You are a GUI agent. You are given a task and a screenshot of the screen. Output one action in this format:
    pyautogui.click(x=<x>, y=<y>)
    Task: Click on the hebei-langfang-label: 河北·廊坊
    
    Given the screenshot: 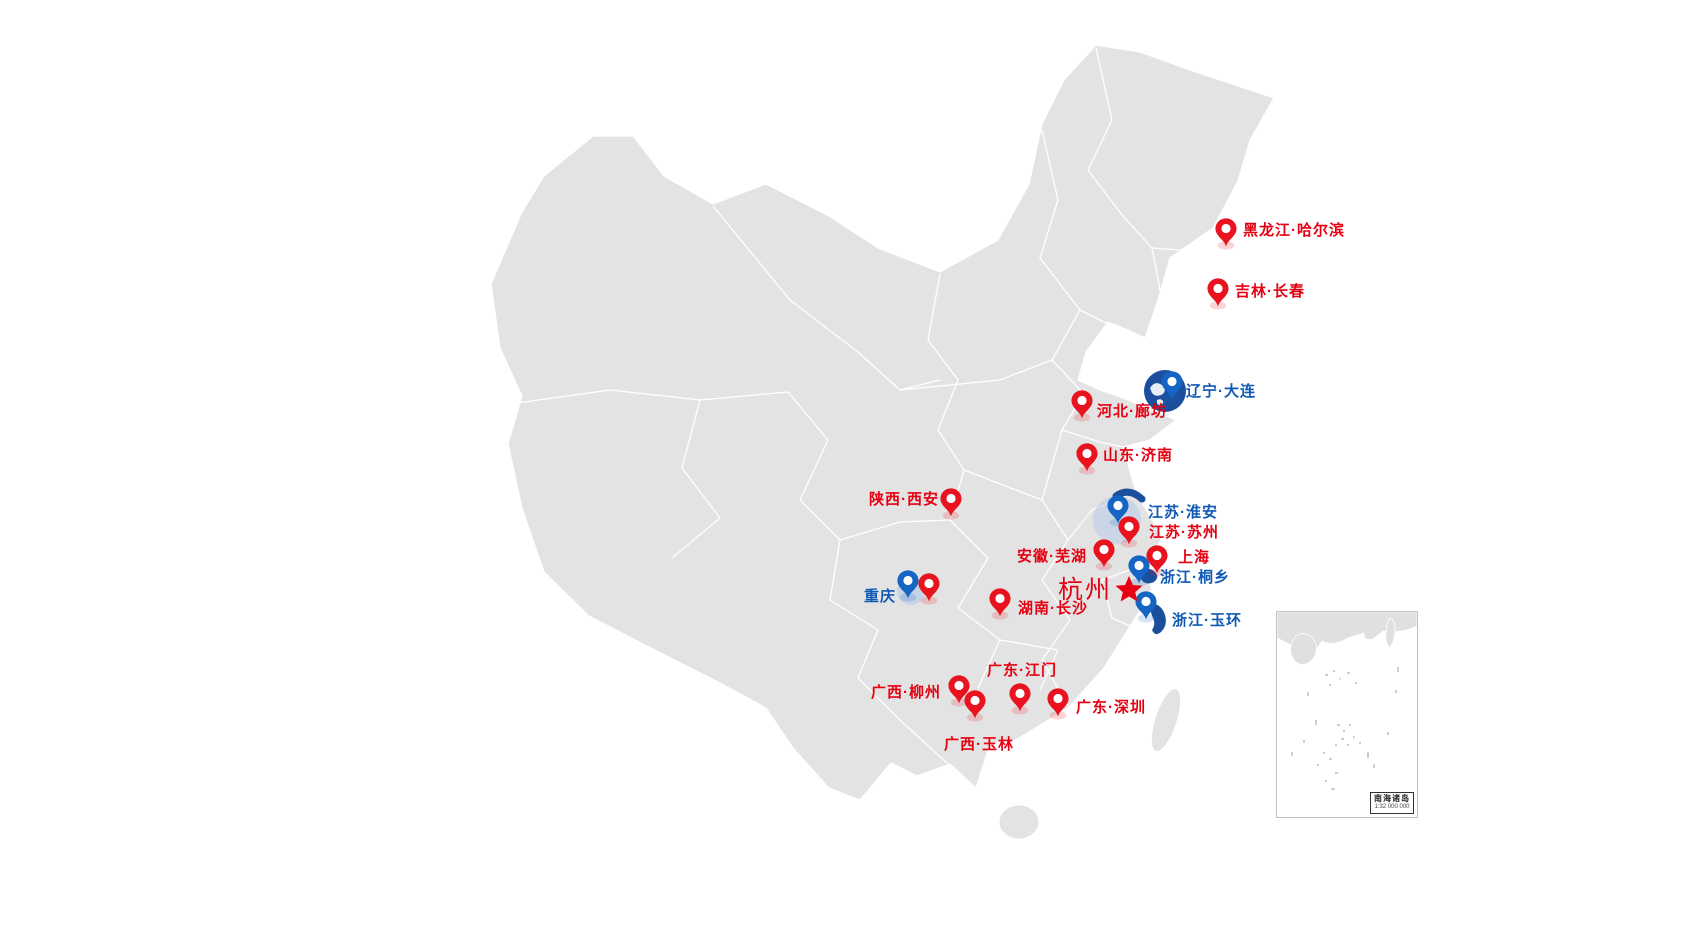 What is the action you would take?
    pyautogui.click(x=1132, y=411)
    